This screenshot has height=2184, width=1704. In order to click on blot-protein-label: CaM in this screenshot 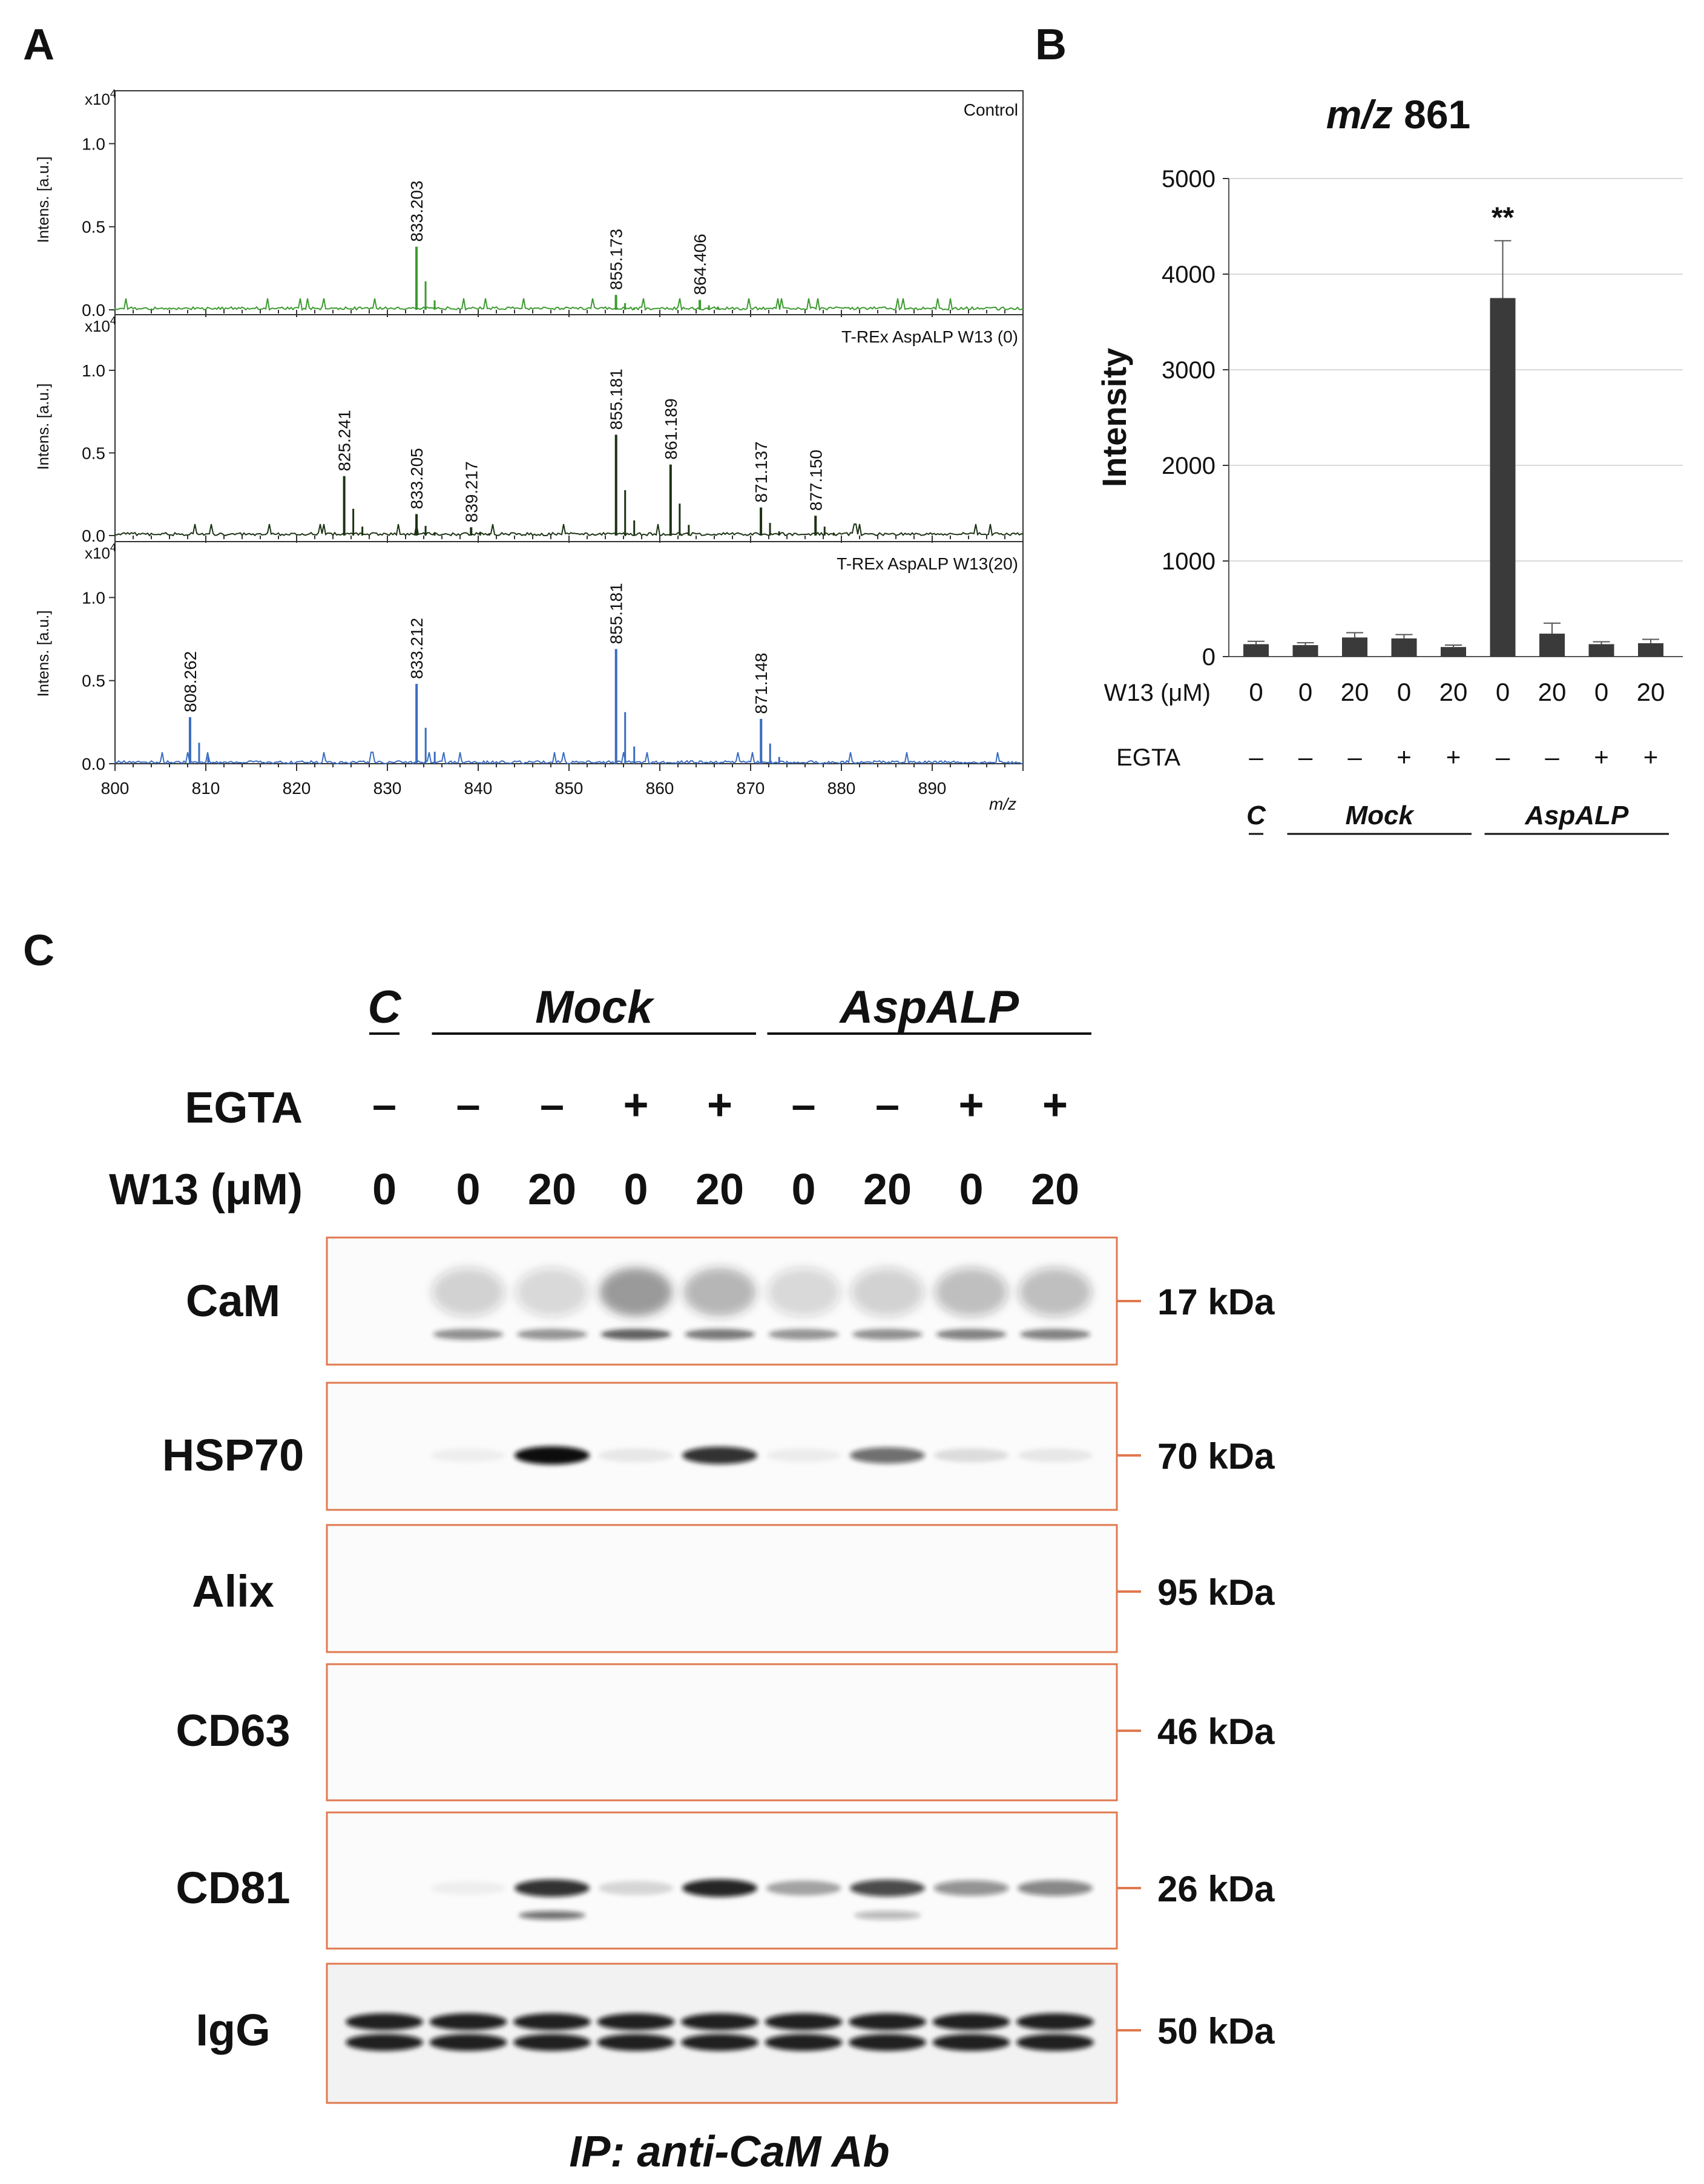, I will do `click(233, 1301)`.